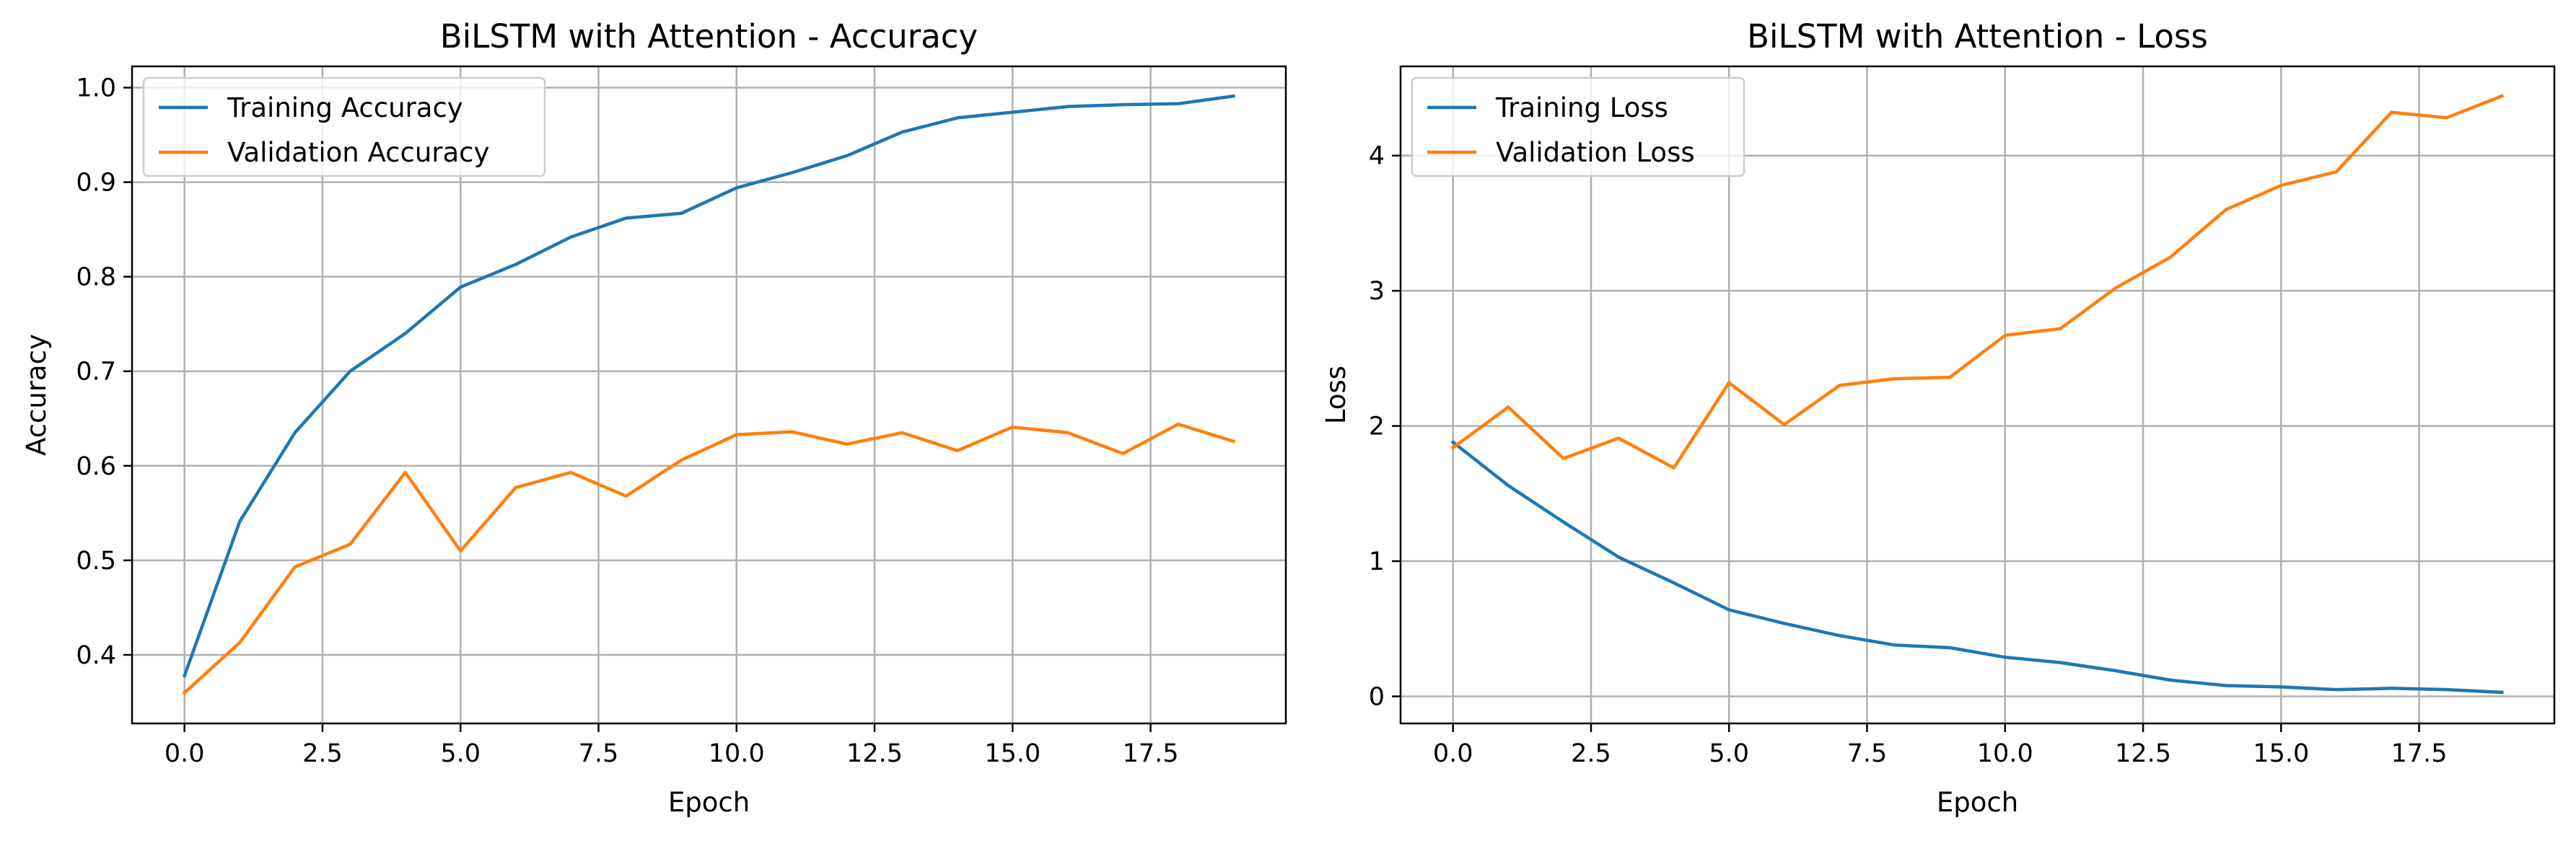 This screenshot has height=841, width=2576. Describe the element at coordinates (1377, 427) in the screenshot. I see `y-tick-label: 2` at that location.